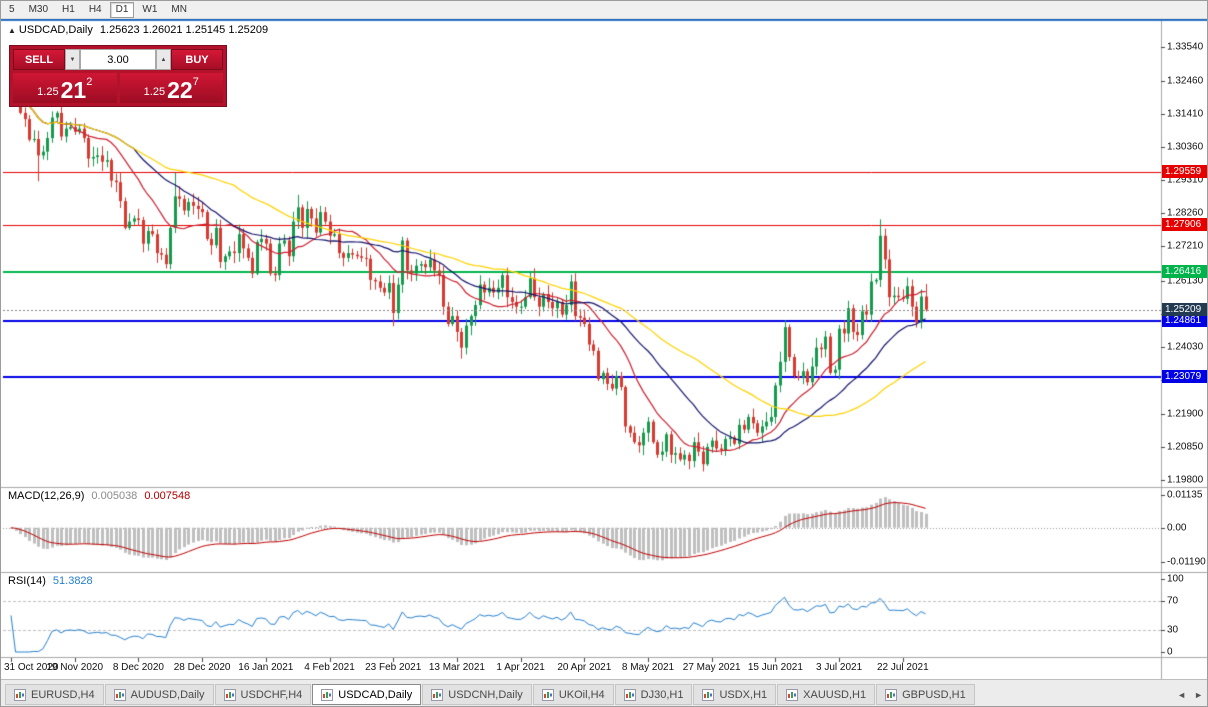 The width and height of the screenshot is (1208, 707). I want to click on chart-tab-ukoil-h4: UKOil,H4, so click(573, 694).